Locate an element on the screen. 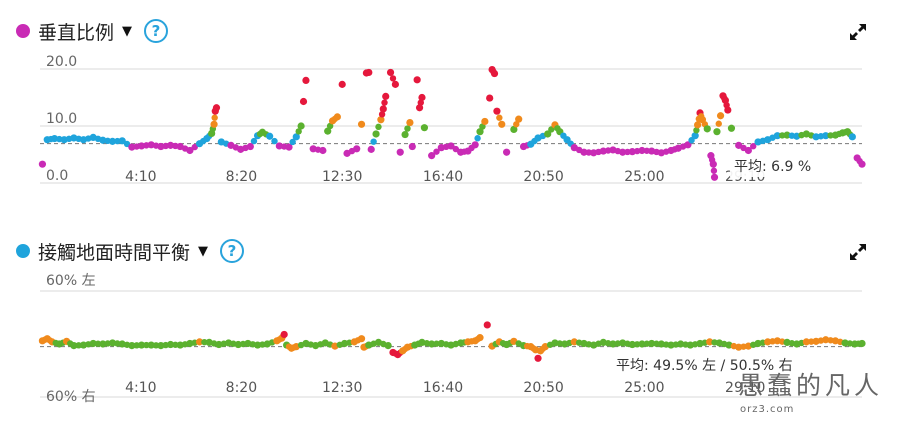 The height and width of the screenshot is (427, 900). y-tick-label: 60% 左 is located at coordinates (71, 281).